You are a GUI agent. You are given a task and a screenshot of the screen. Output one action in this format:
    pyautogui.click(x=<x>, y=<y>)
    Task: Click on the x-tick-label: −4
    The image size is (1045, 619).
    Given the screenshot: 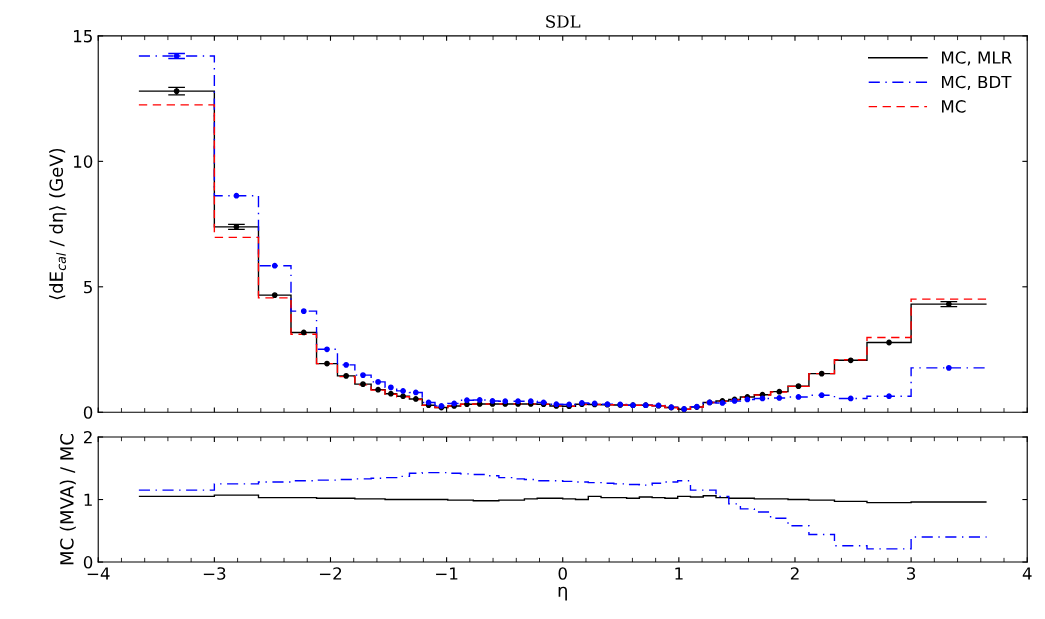 What is the action you would take?
    pyautogui.click(x=98, y=573)
    